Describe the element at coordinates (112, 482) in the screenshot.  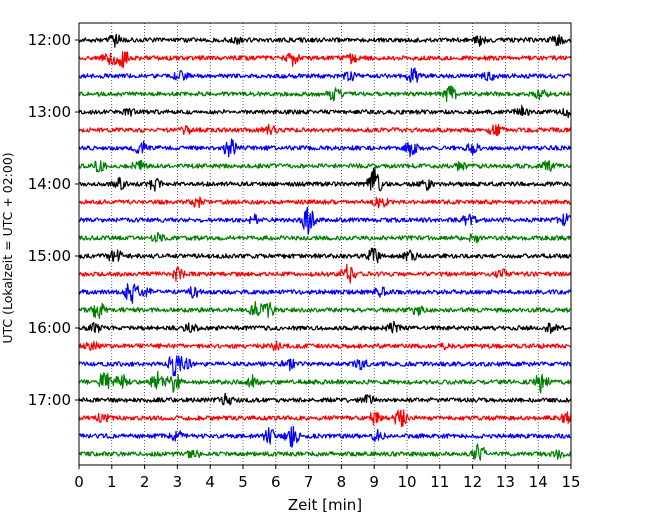
I see `x-tick-label-1: 1` at that location.